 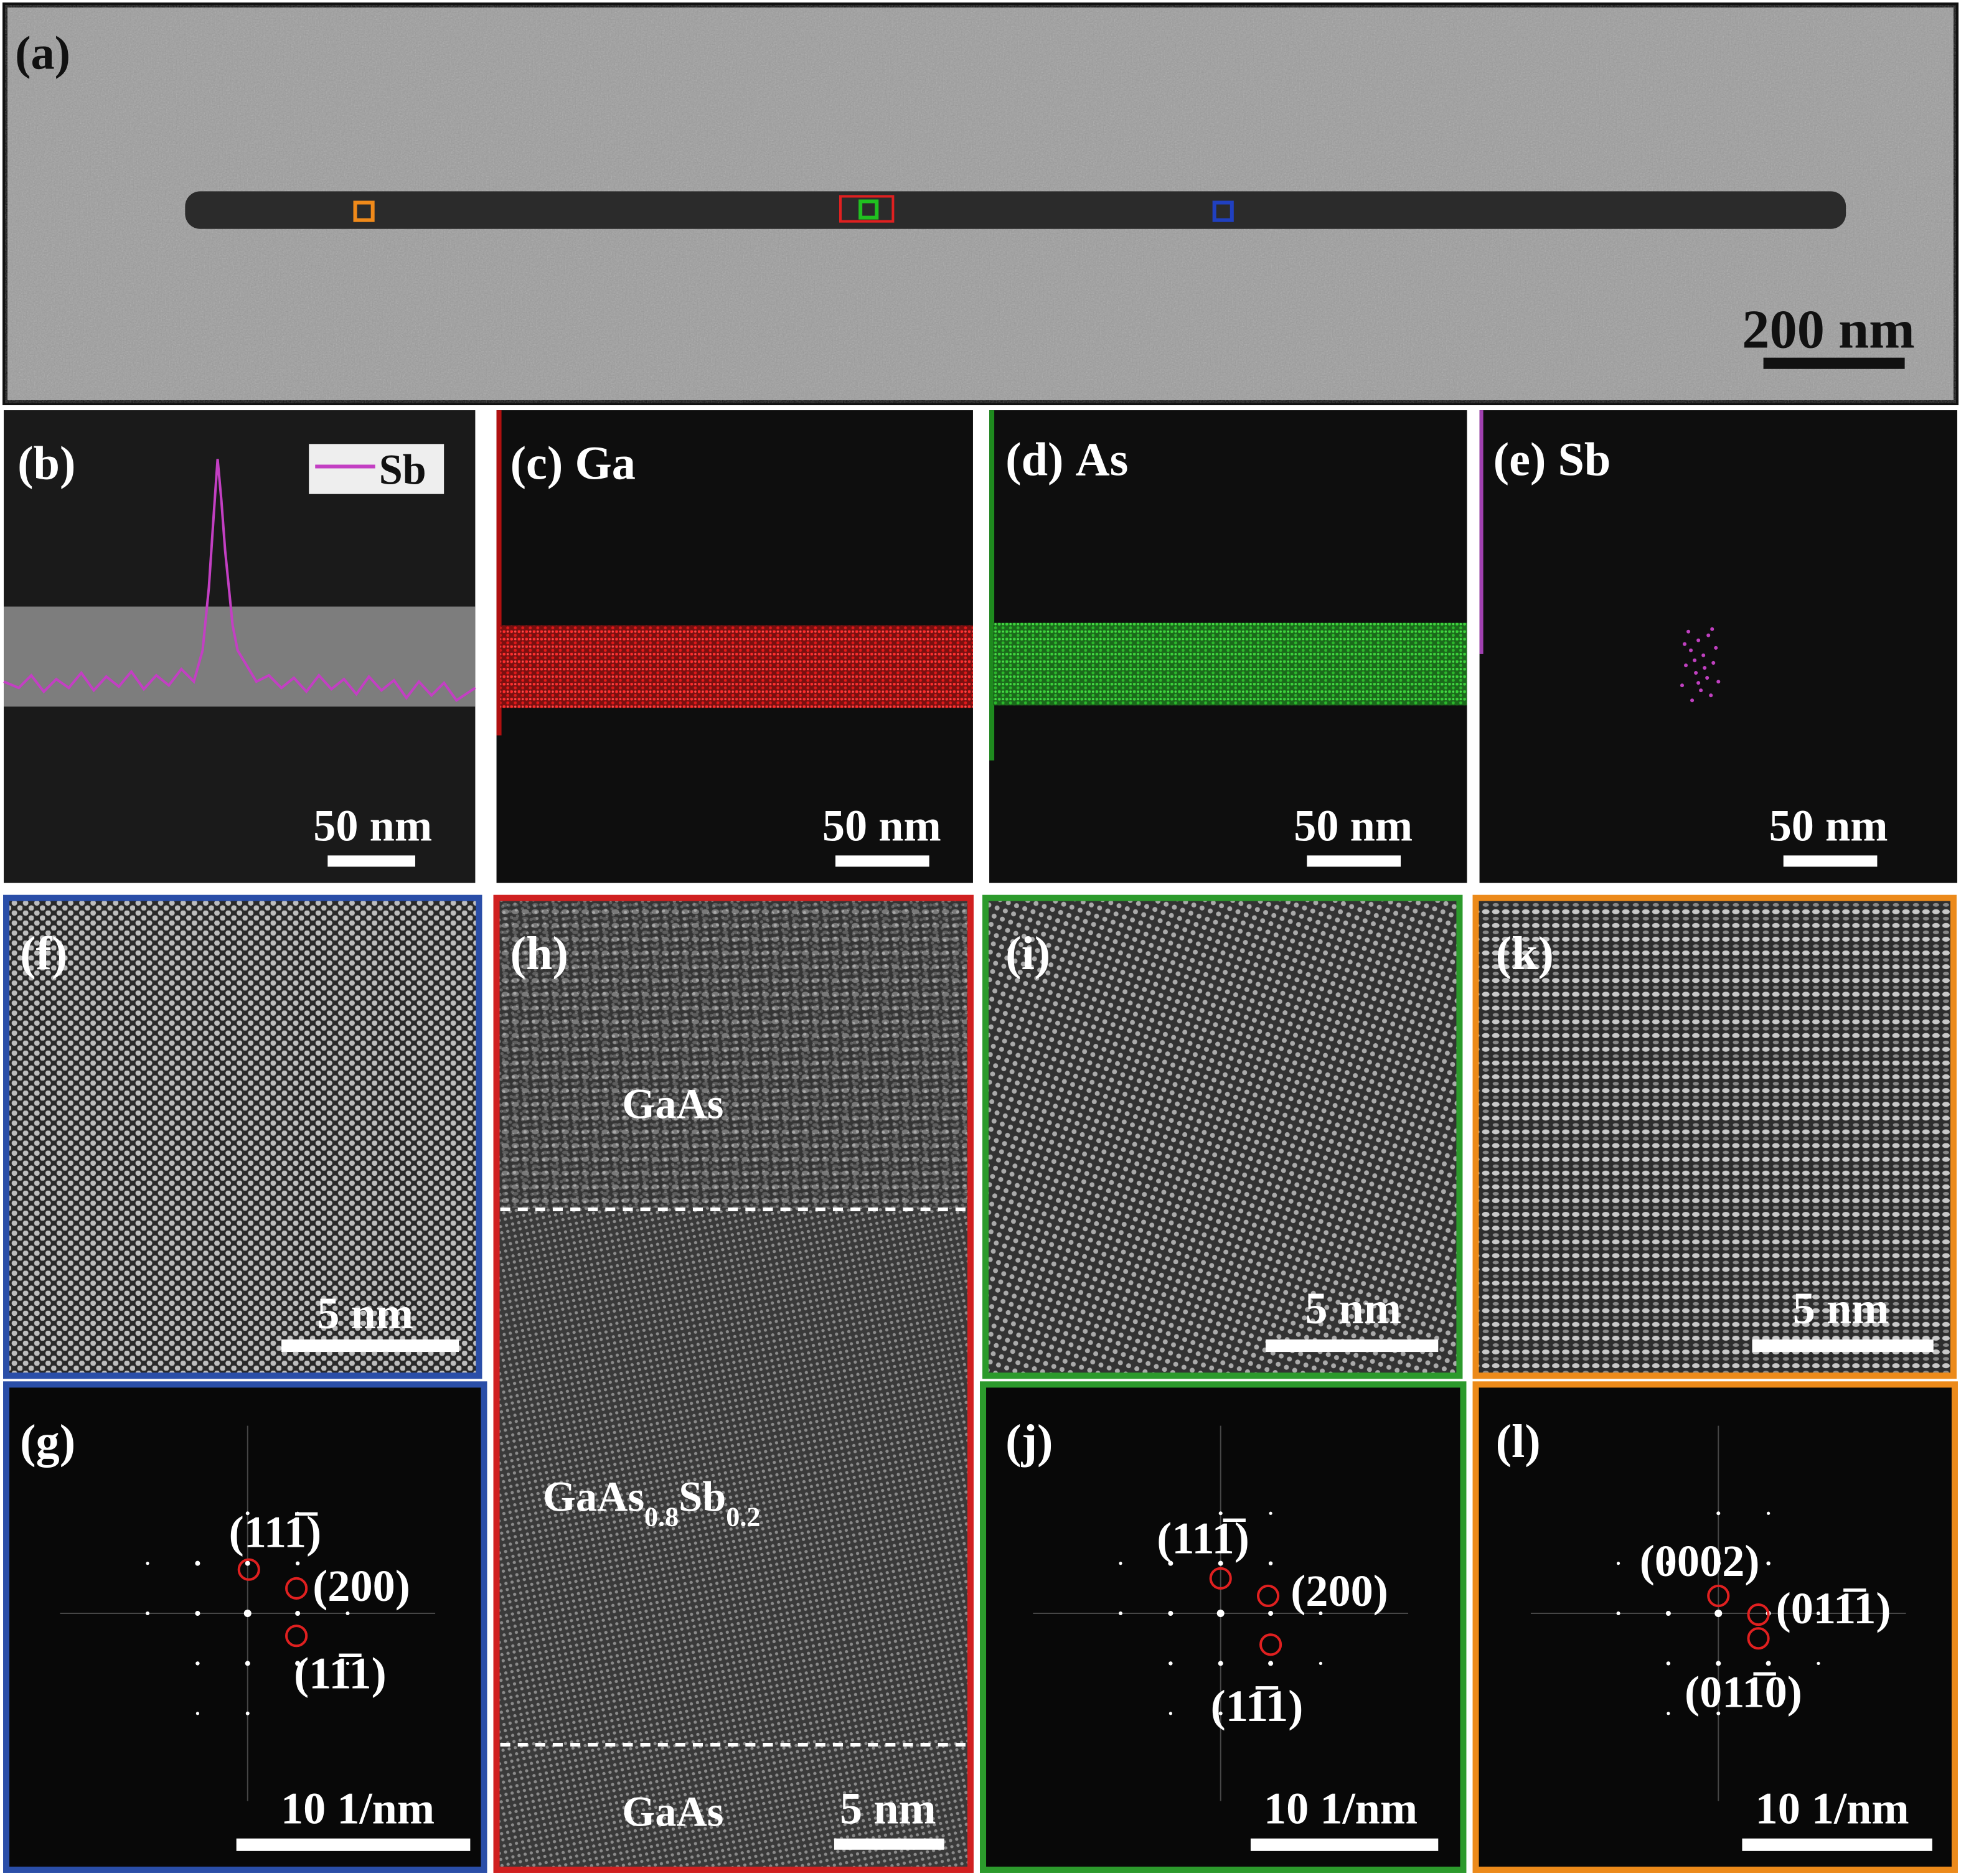 What do you see at coordinates (1519, 459) in the screenshot?
I see `panel-label: (e)` at bounding box center [1519, 459].